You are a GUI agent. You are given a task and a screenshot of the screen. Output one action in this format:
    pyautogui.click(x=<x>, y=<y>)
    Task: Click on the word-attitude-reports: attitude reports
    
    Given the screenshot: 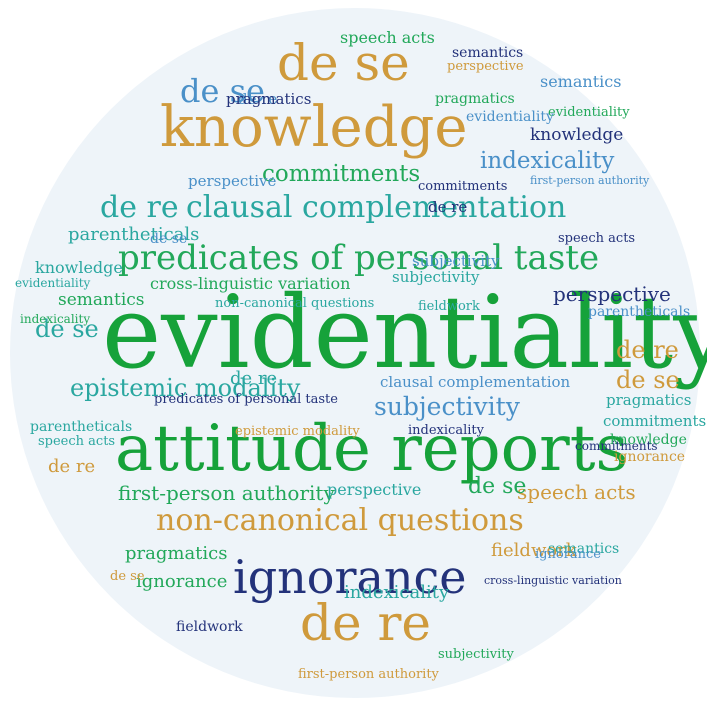 What is the action you would take?
    pyautogui.click(x=372, y=449)
    